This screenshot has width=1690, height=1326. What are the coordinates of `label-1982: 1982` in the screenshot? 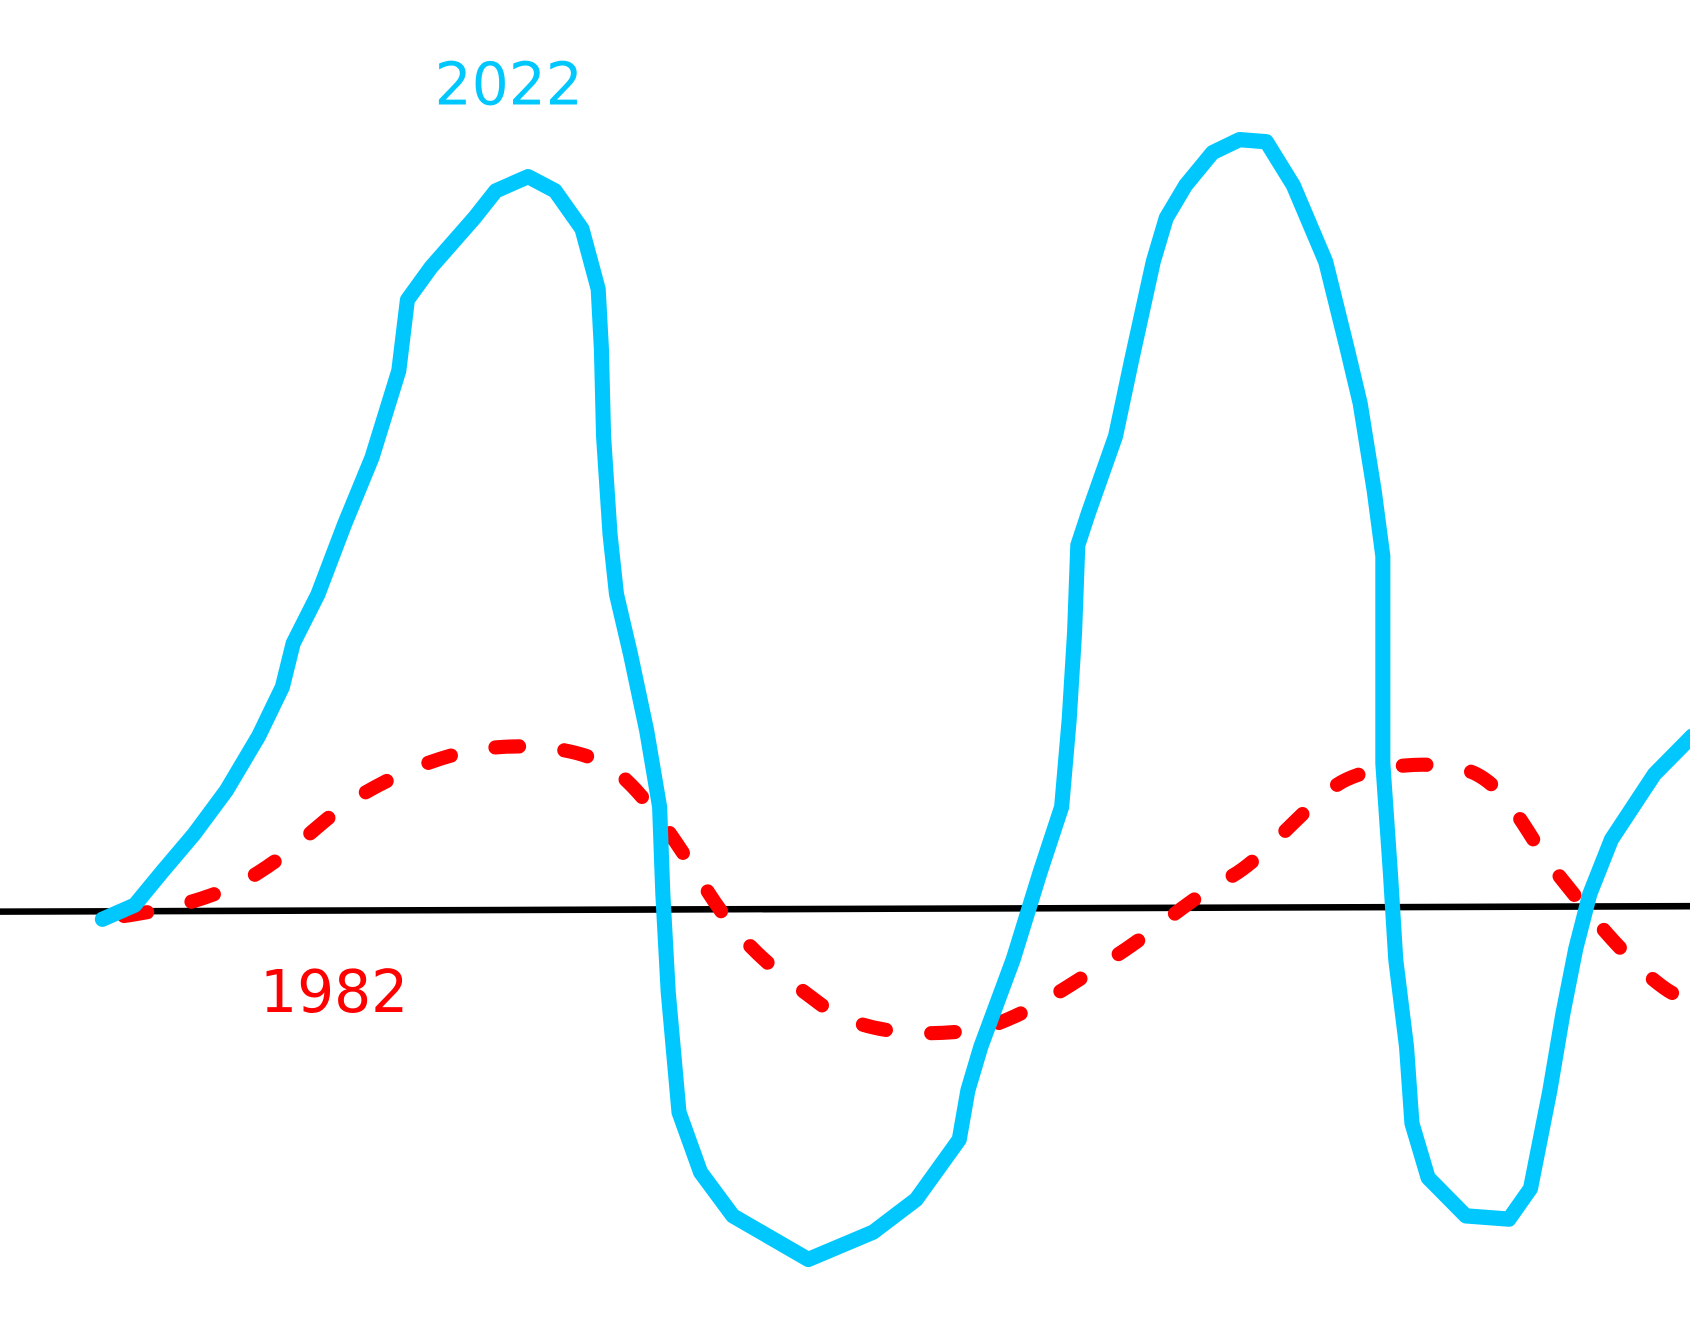 It's located at (334, 992).